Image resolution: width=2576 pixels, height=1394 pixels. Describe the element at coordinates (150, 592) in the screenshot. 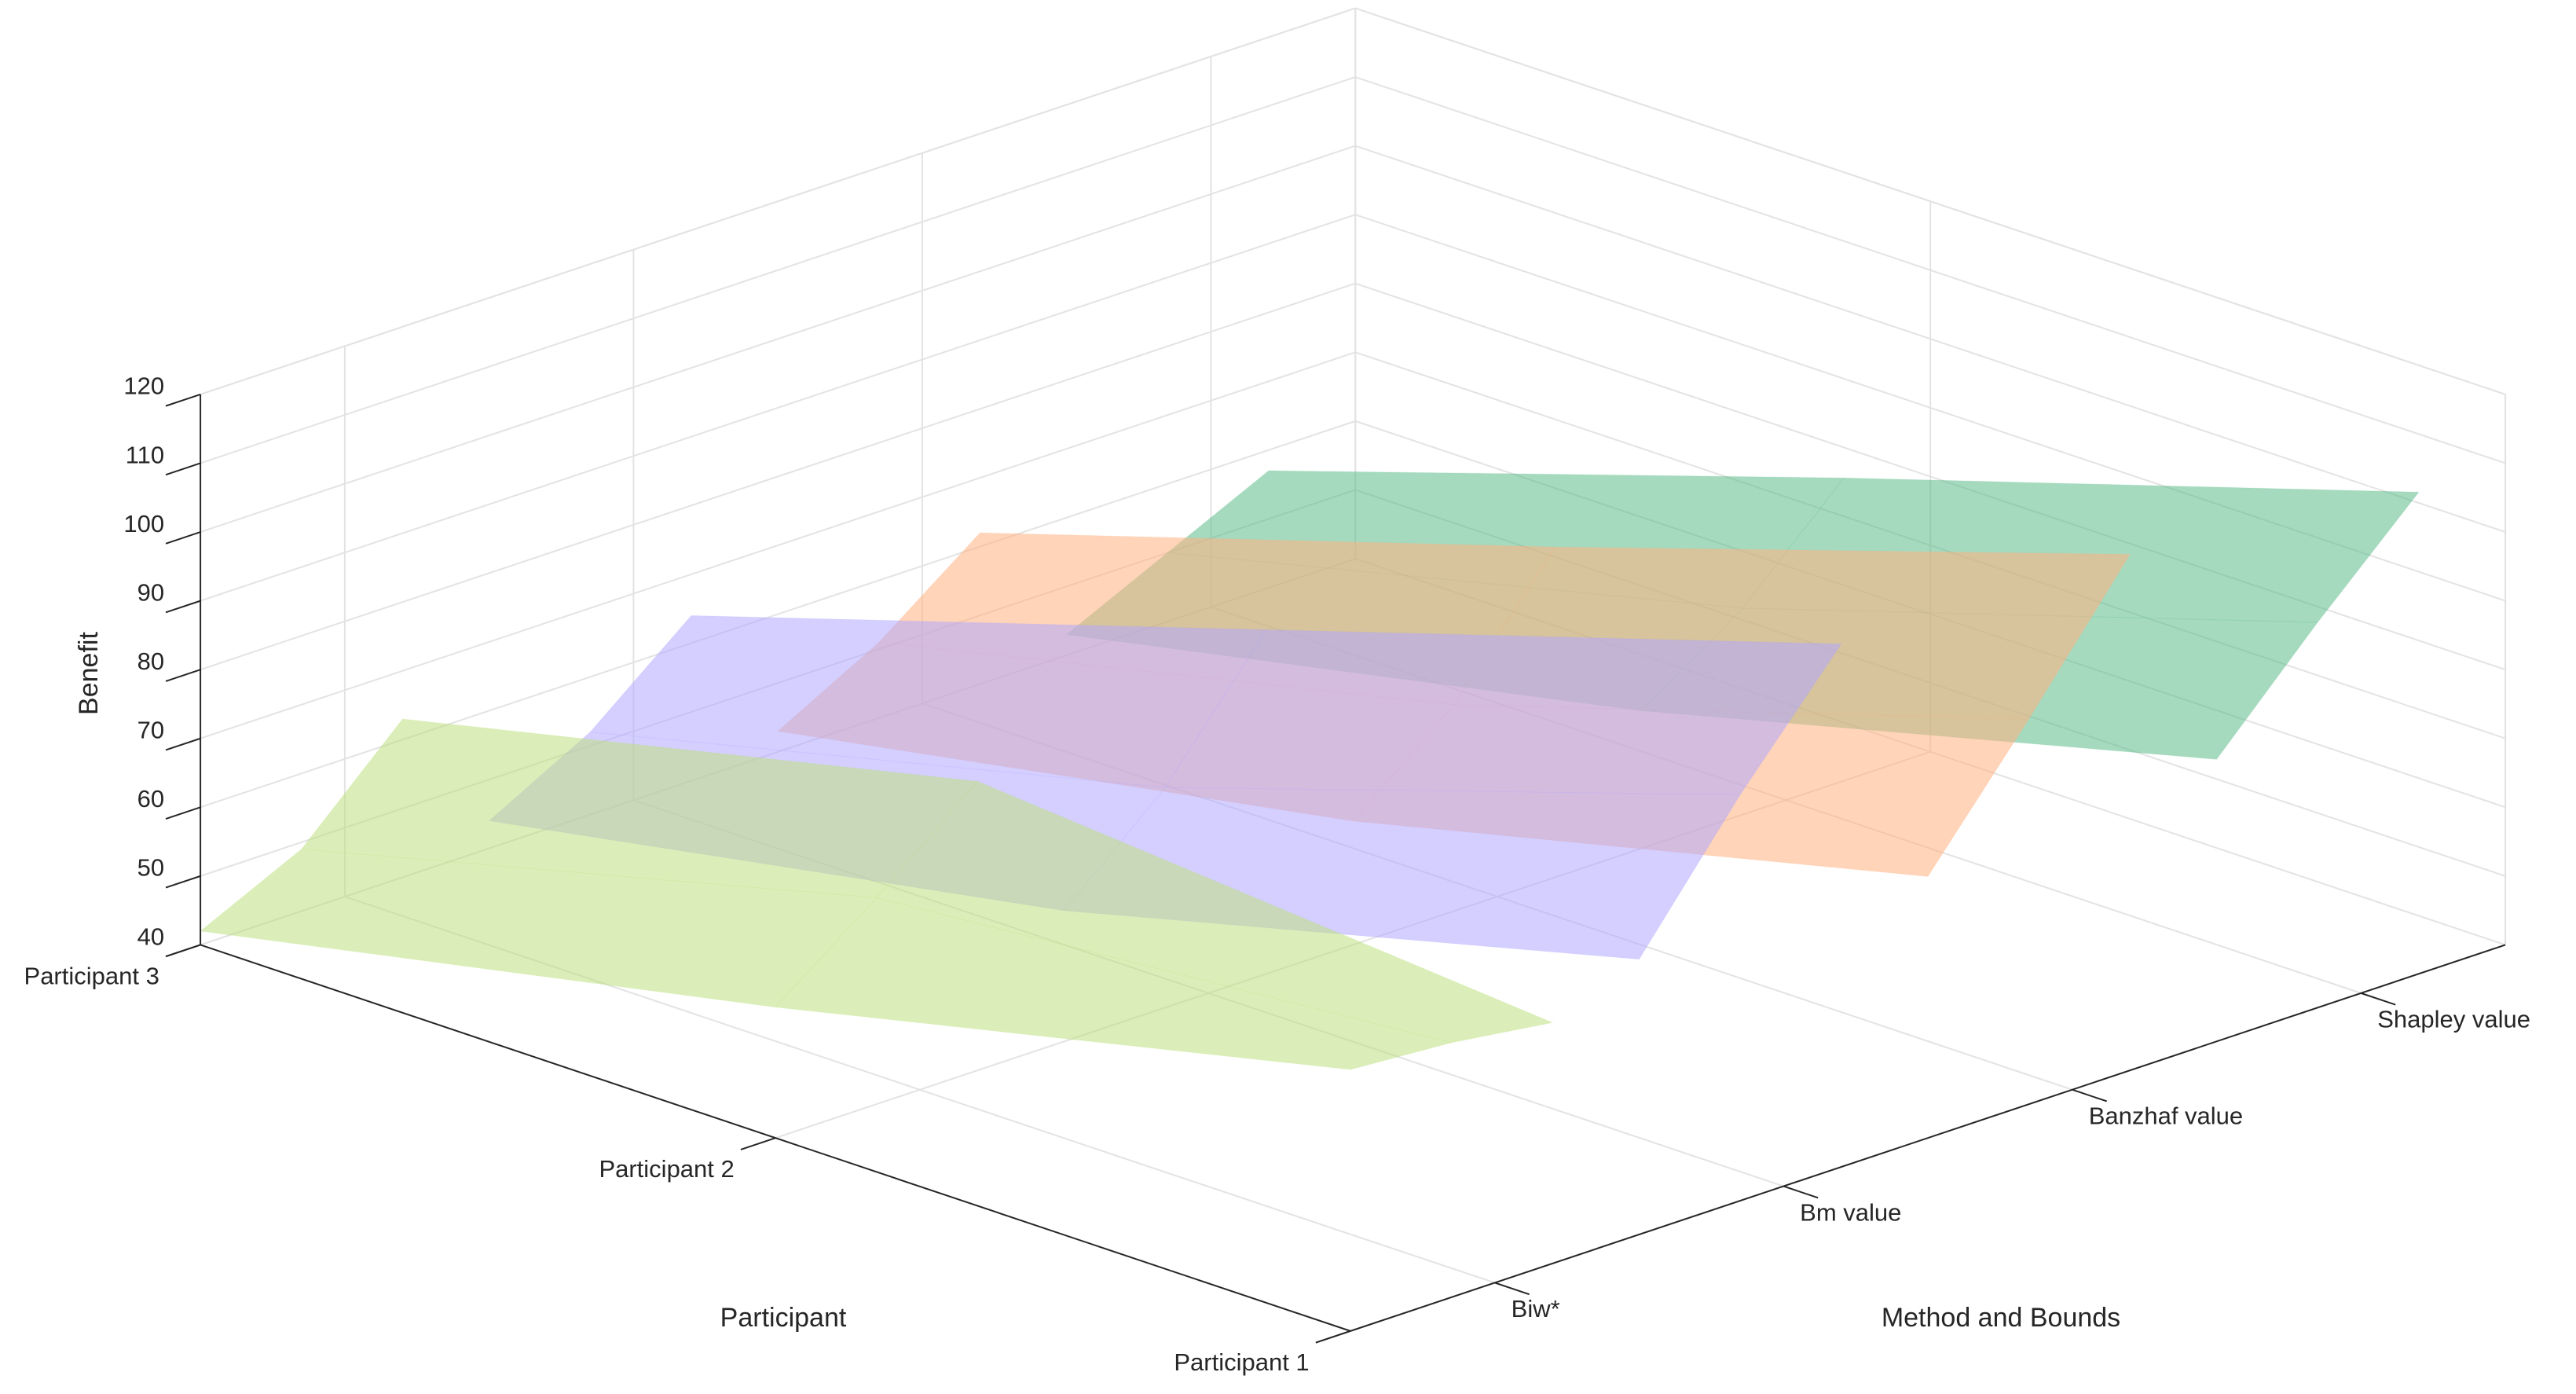

I see `z-tick-label: 90` at that location.